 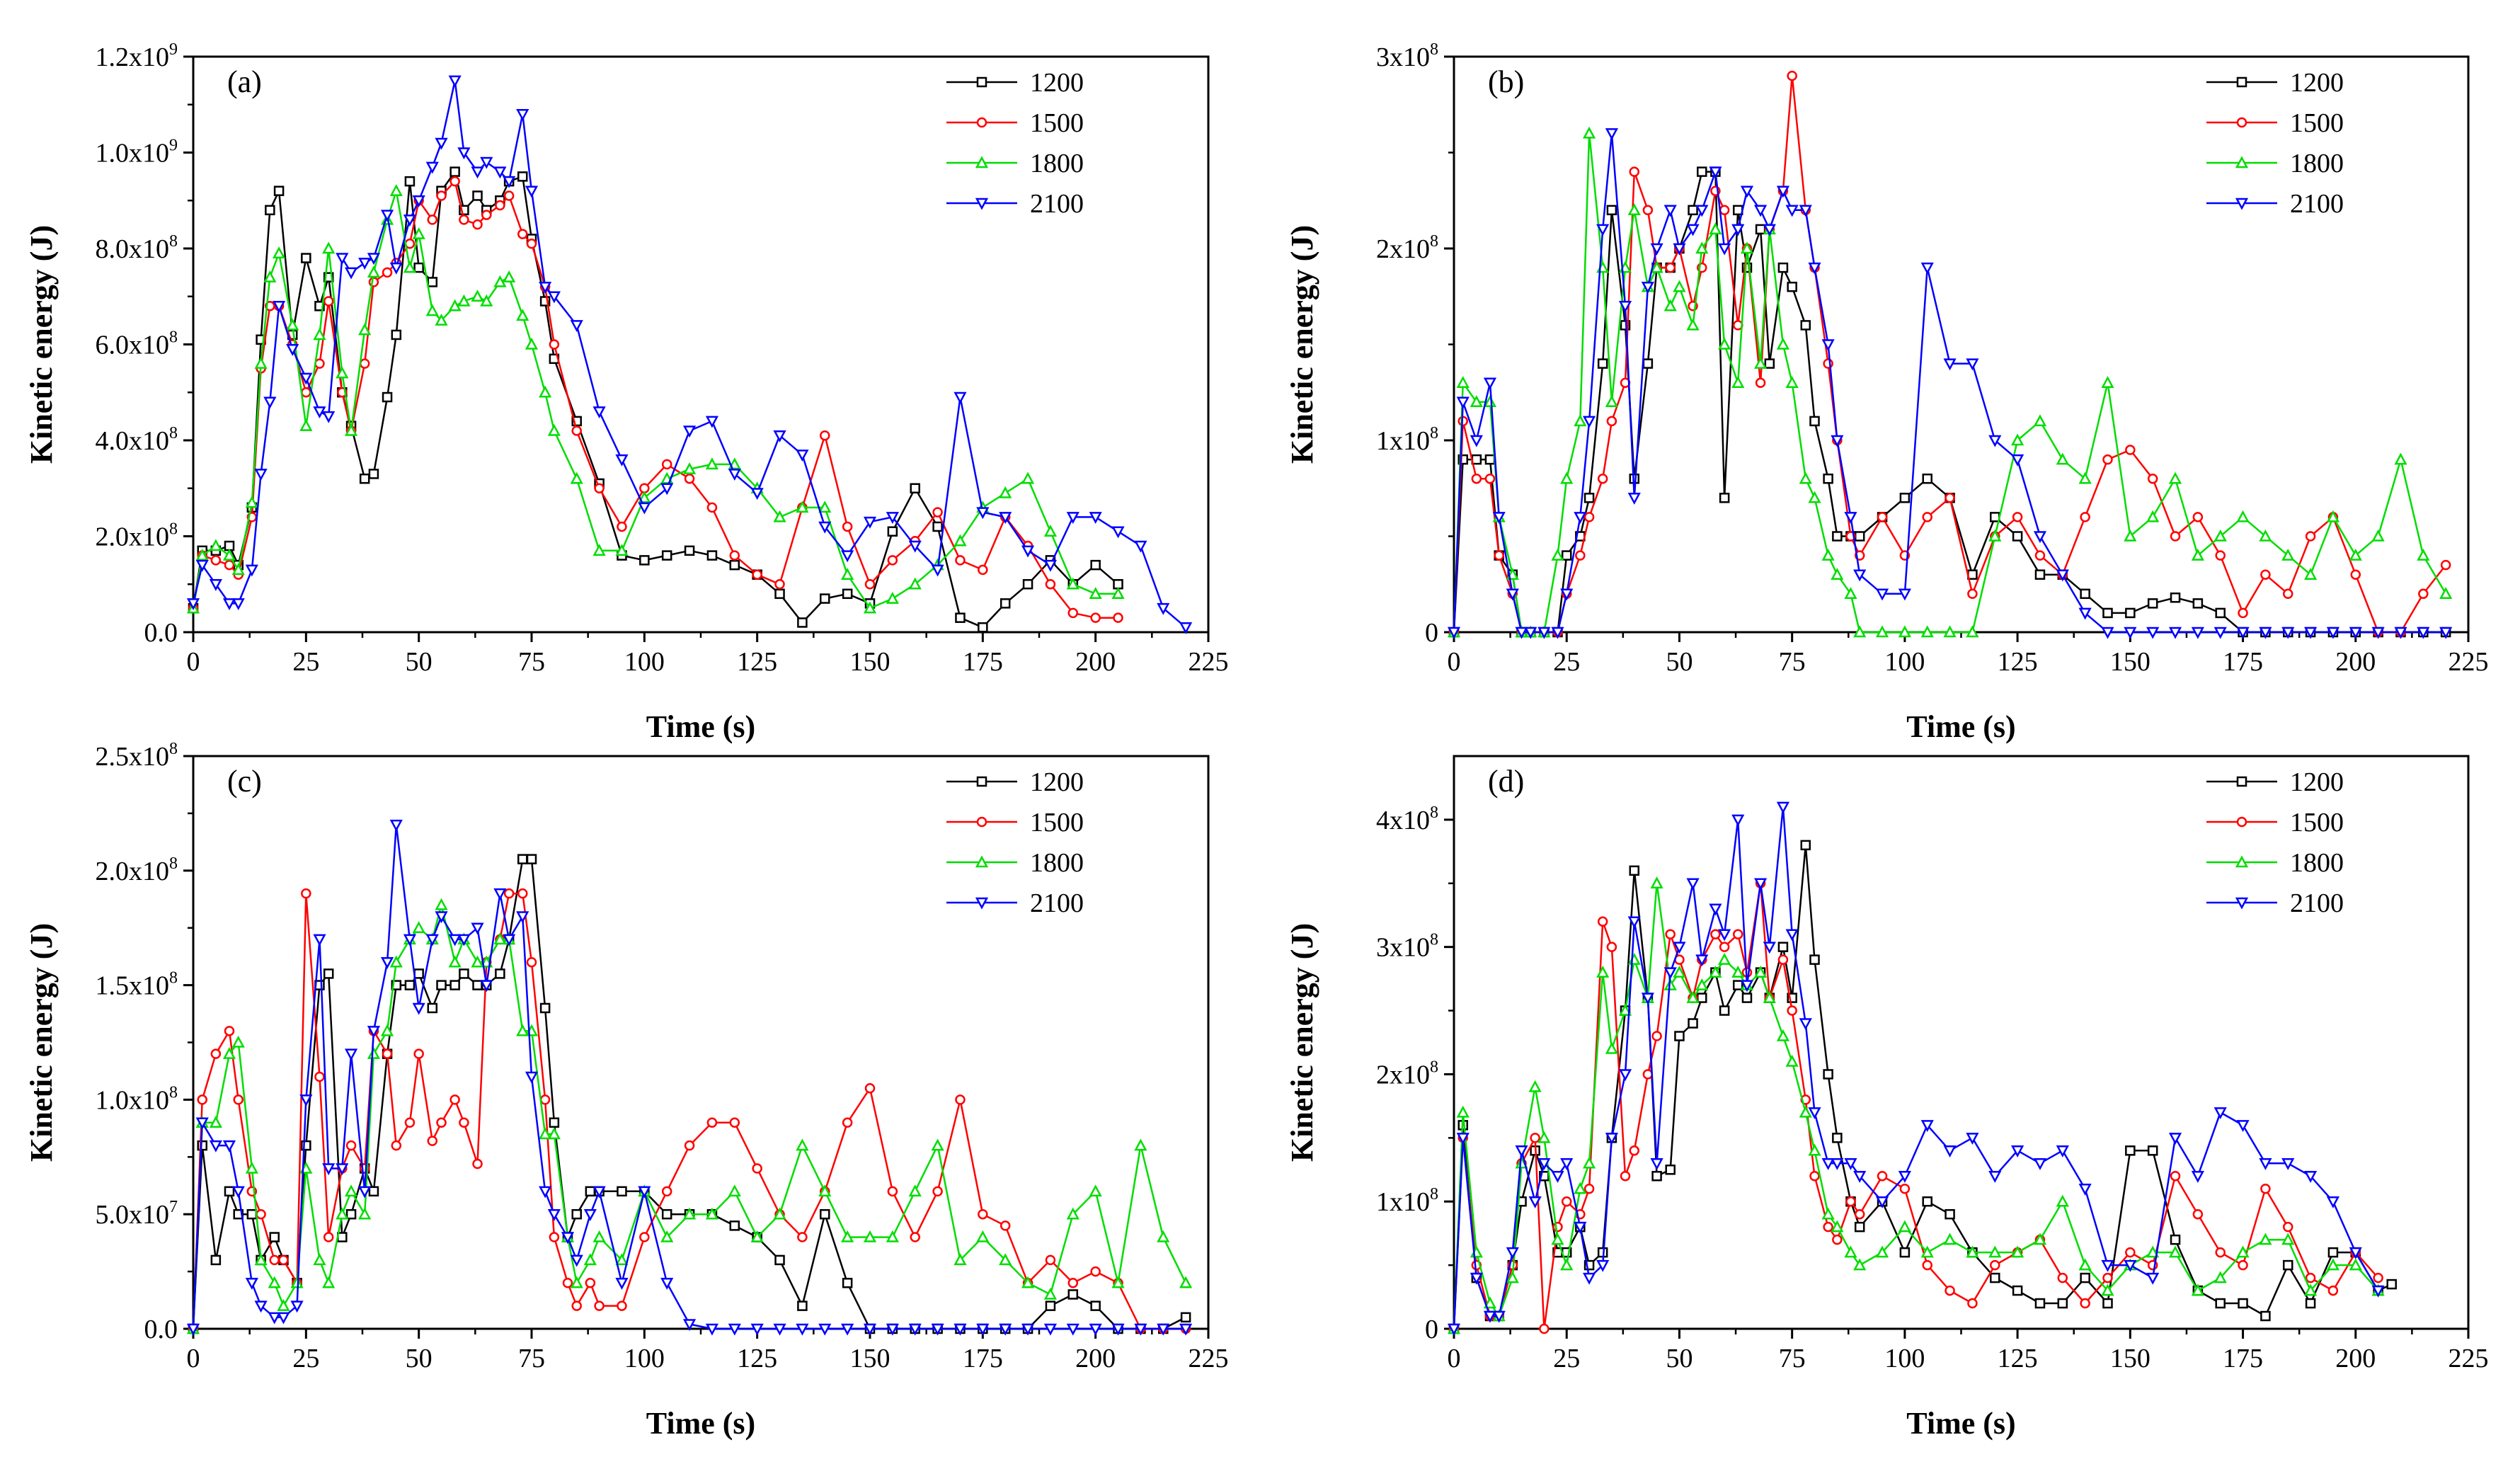 What do you see at coordinates (1506, 781) in the screenshot?
I see `panel-label: (d)` at bounding box center [1506, 781].